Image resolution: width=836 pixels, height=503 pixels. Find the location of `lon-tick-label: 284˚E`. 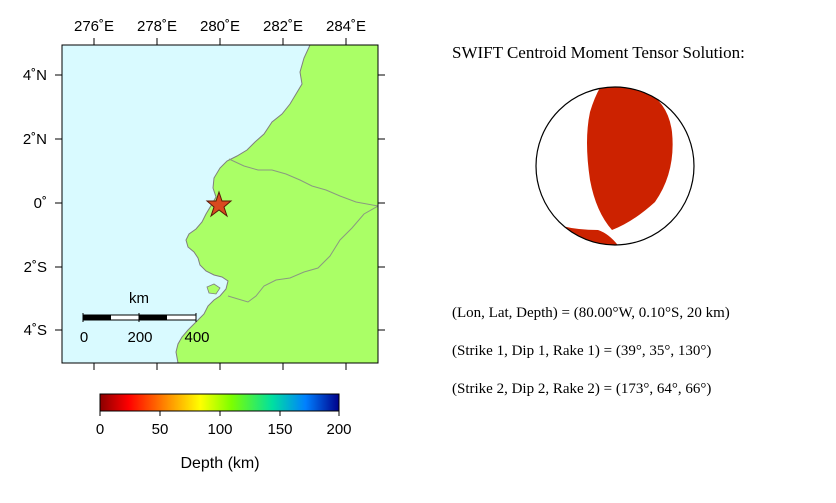

lon-tick-label: 284˚E is located at coordinates (346, 26).